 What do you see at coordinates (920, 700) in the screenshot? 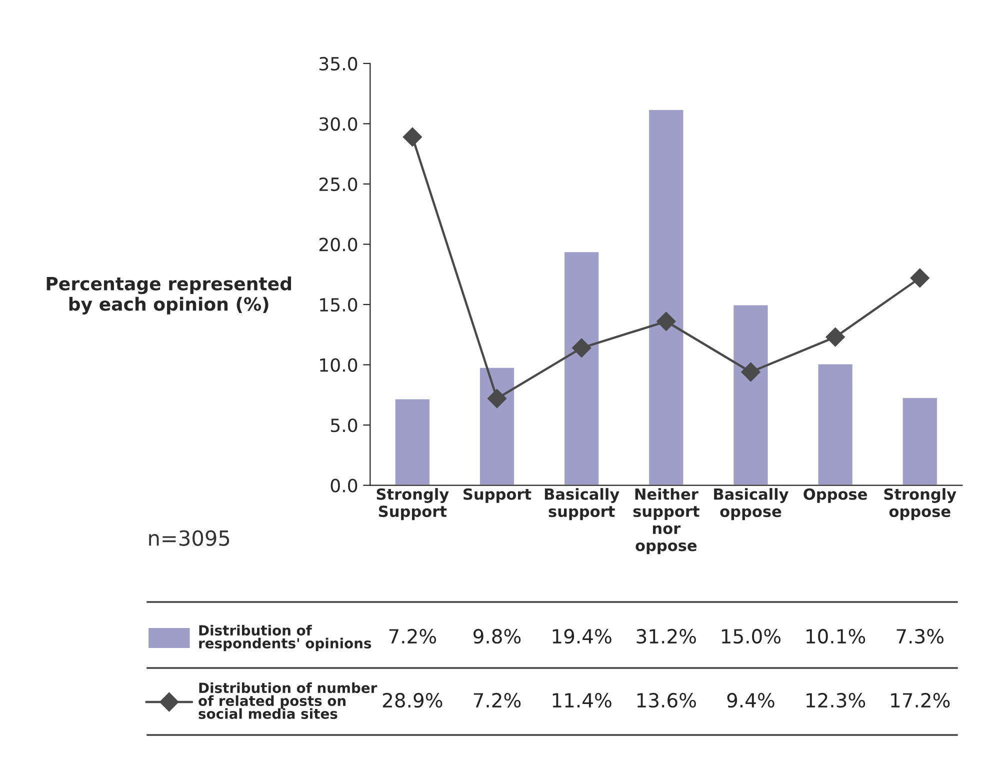
I see `data-label: 17.2%` at bounding box center [920, 700].